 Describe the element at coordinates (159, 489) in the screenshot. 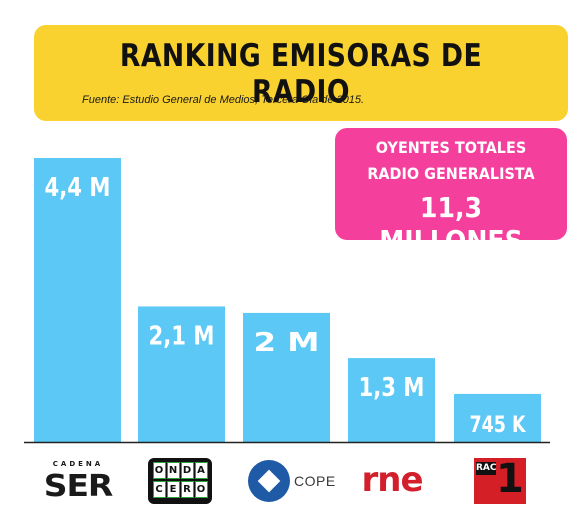

I see `cero-letter: C` at that location.